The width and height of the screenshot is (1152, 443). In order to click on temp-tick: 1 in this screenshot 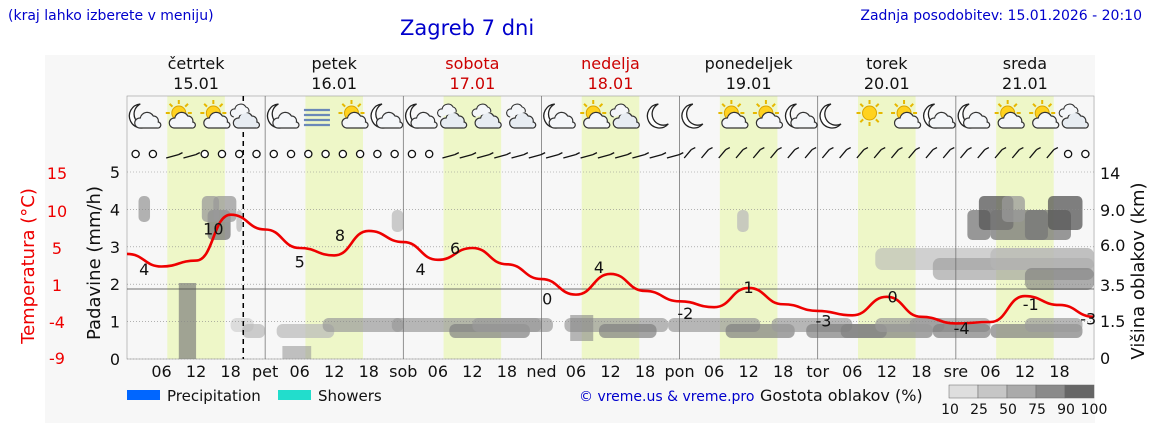, I will do `click(57, 285)`.